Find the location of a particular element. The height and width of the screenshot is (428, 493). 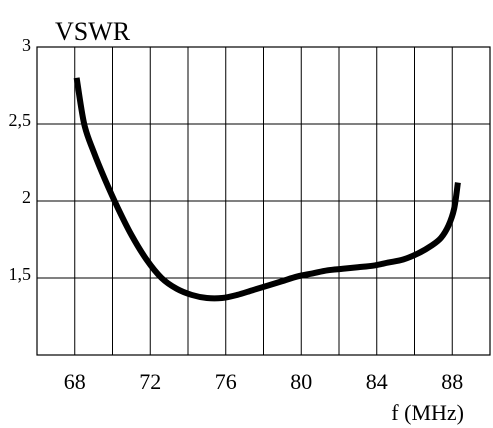

y-tick-label: 2,5 is located at coordinates (20, 120).